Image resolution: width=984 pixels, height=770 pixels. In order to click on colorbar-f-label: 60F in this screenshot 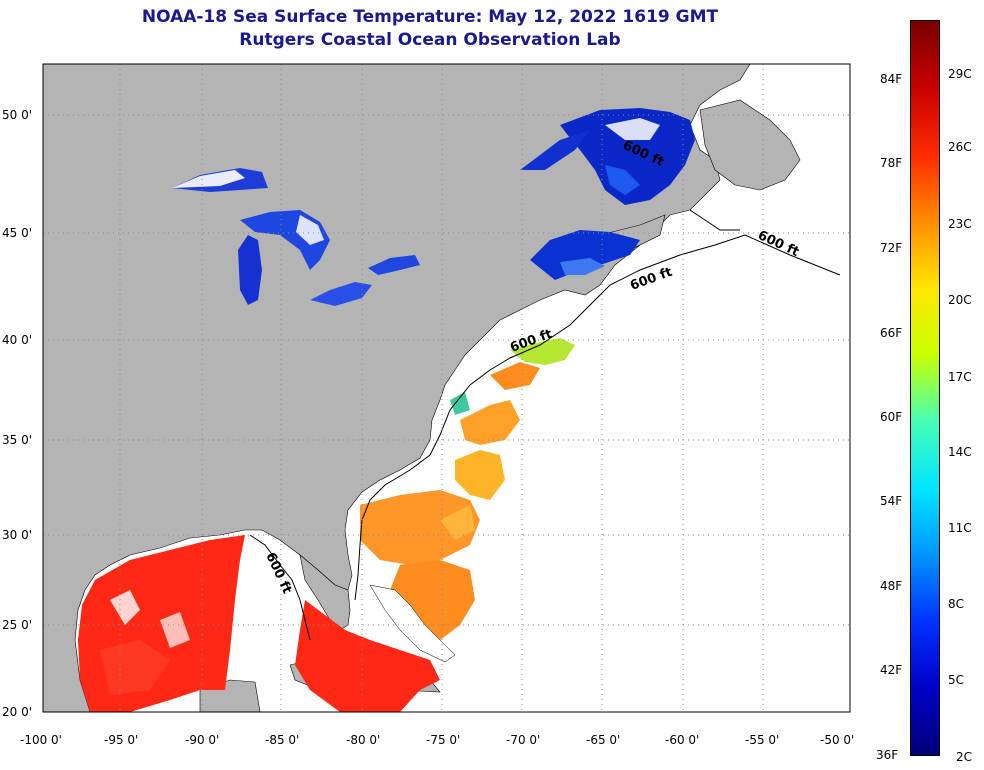, I will do `click(891, 417)`.